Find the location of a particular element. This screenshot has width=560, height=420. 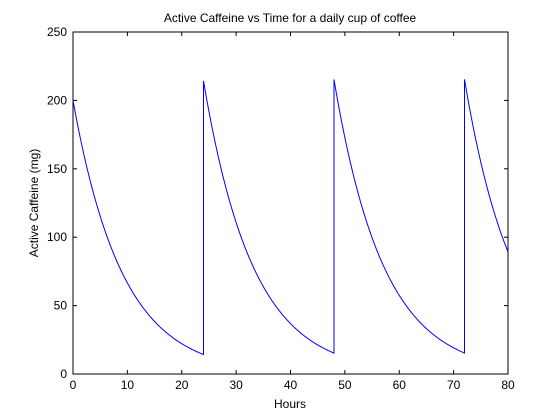

y-tick-label: 200 is located at coordinates (57, 100).